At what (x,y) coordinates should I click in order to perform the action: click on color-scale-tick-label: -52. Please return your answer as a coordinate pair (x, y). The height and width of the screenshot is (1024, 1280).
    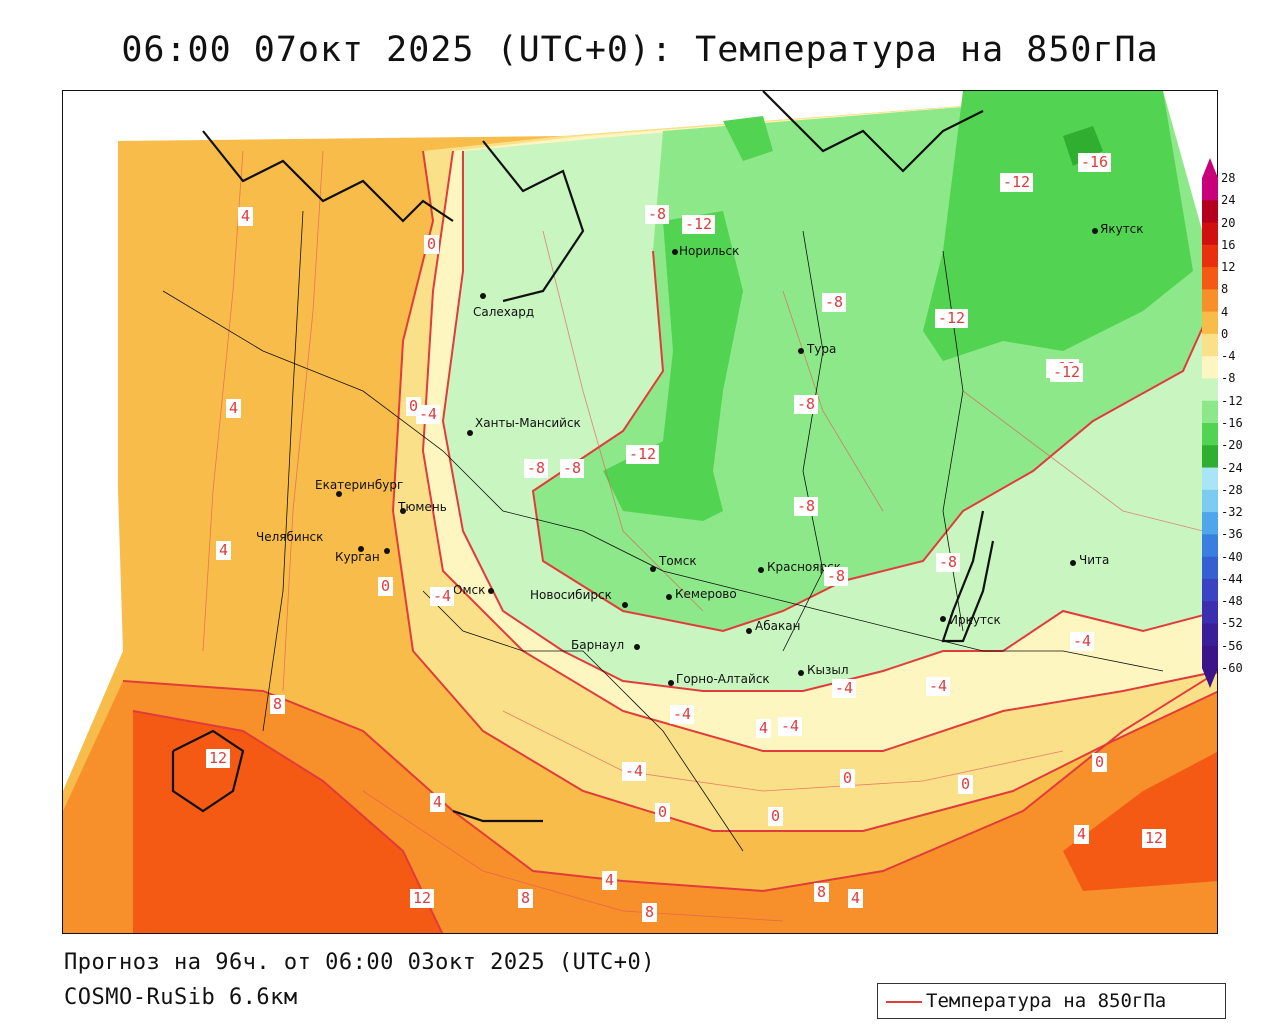
    Looking at the image, I should click on (1232, 623).